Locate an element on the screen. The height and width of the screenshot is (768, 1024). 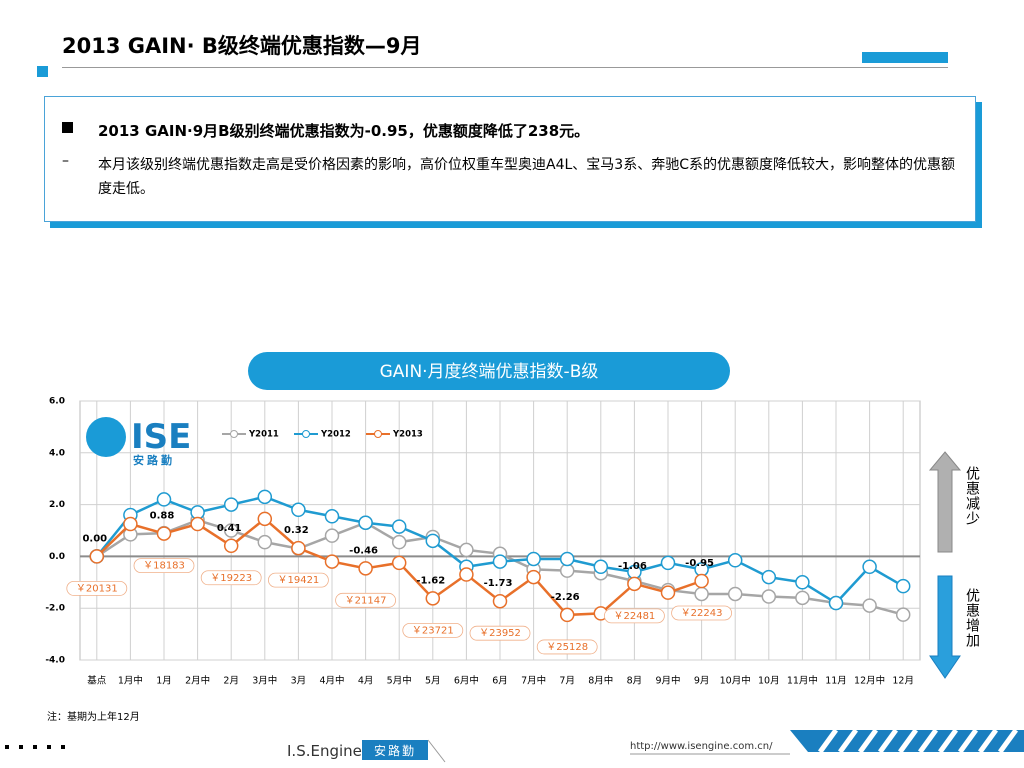
y-tick-label: 0.0 is located at coordinates (57, 557).